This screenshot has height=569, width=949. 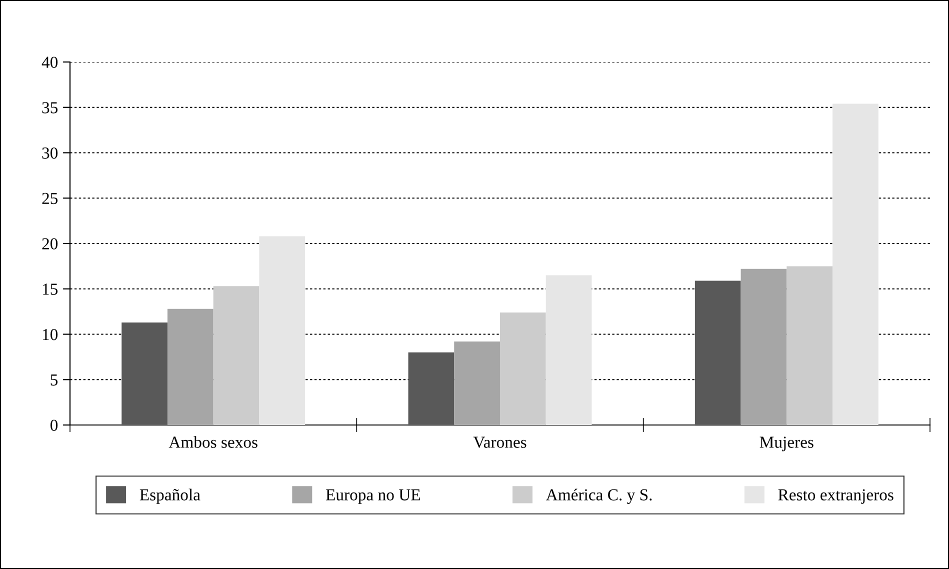 What do you see at coordinates (170, 496) in the screenshot?
I see `legend-label: Española` at bounding box center [170, 496].